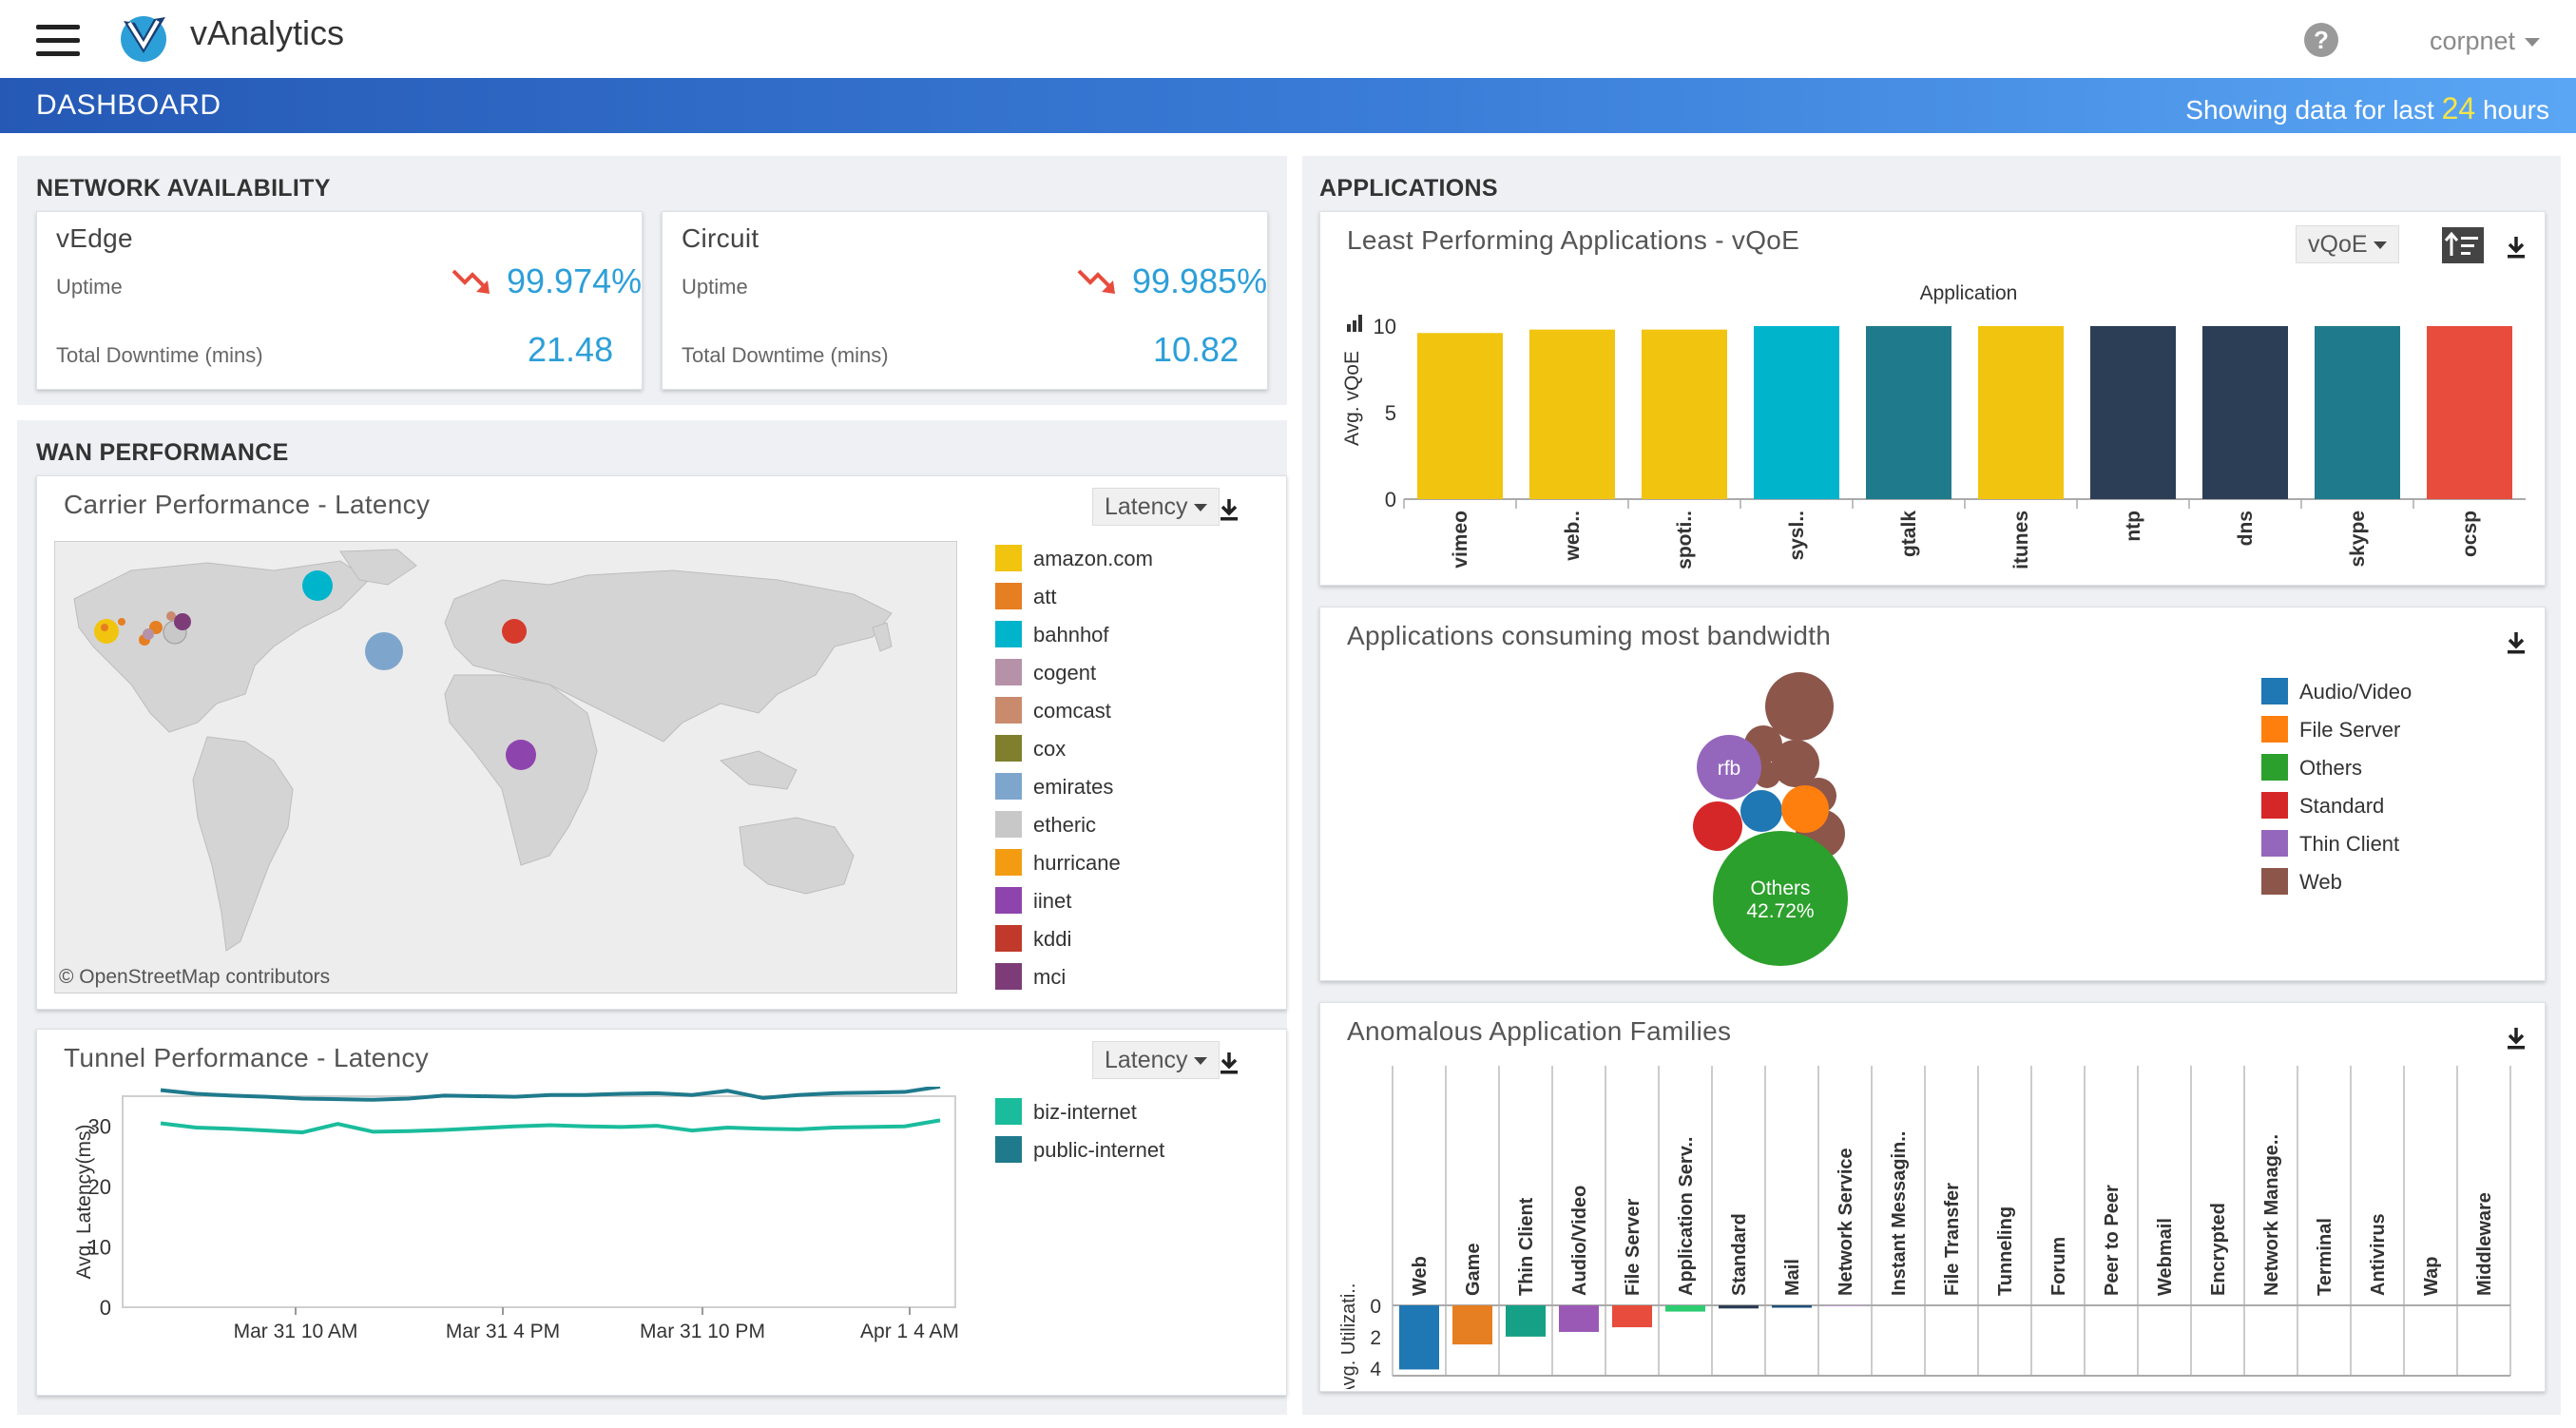 This screenshot has width=2576, height=1428. I want to click on map-marker-kddi, so click(514, 631).